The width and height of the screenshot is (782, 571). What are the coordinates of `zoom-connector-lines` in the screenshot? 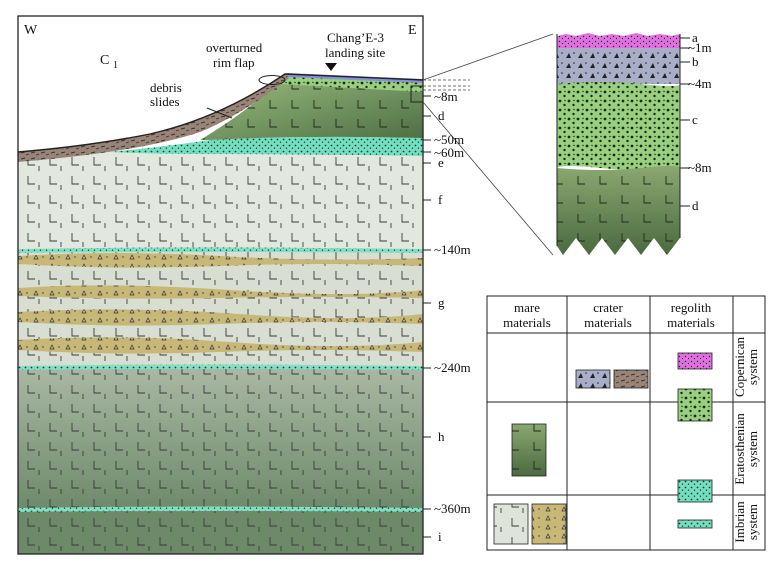 It's located at (488, 144).